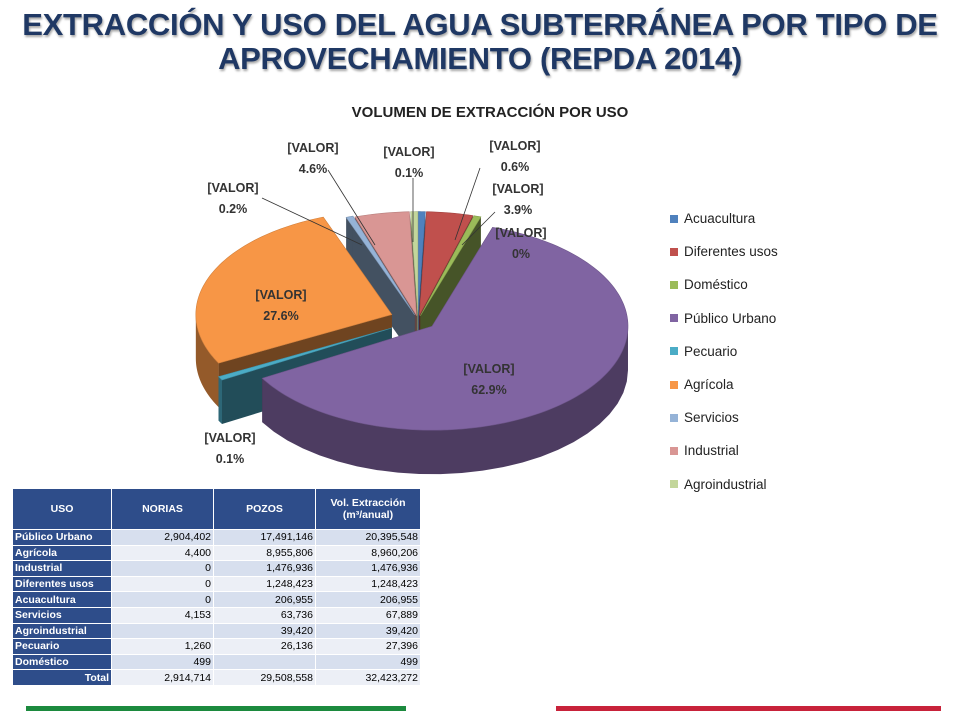  I want to click on table-cell-uso: Agrícola, so click(62, 553).